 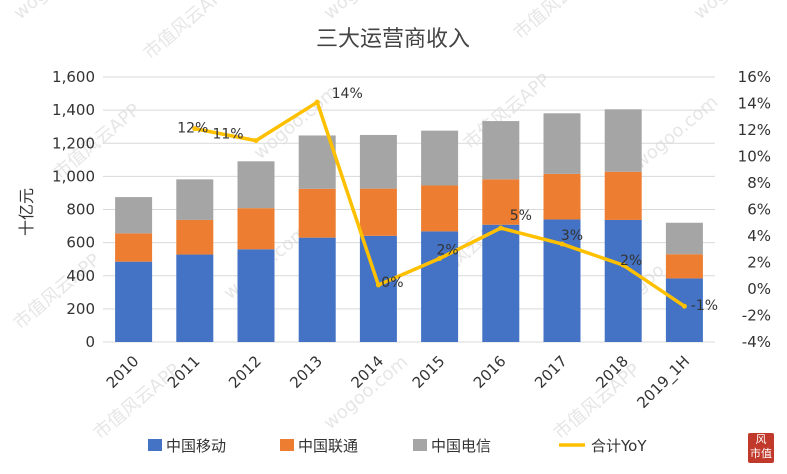 What do you see at coordinates (429, 372) in the screenshot?
I see `x-tick-label: 2015` at bounding box center [429, 372].